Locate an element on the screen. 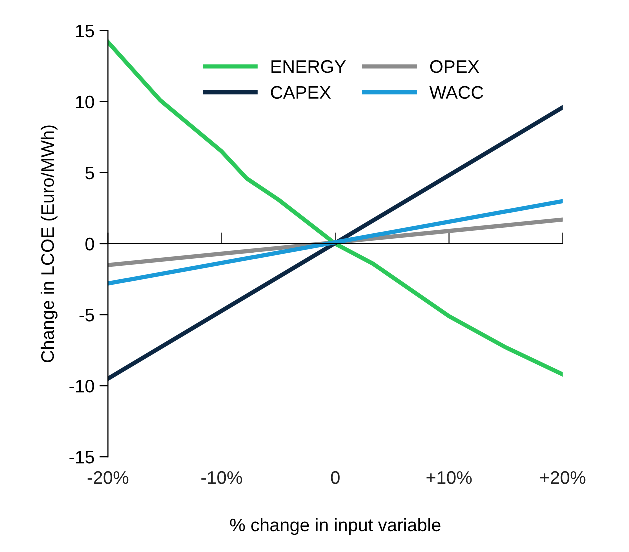  x-axis-title: % change in input variable is located at coordinates (335, 527).